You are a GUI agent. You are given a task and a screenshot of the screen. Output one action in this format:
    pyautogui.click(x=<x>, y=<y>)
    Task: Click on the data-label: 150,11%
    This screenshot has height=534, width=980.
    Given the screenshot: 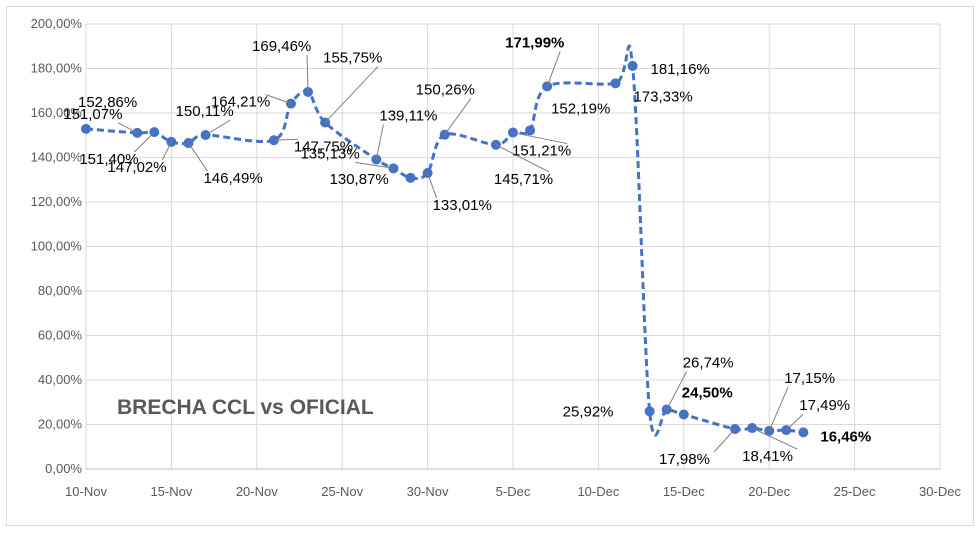 What is the action you would take?
    pyautogui.click(x=205, y=111)
    